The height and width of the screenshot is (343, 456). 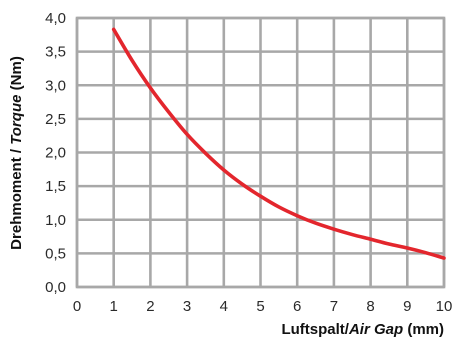 I want to click on y-axis-title: Drehmoment / Torque (Nm), so click(x=16, y=153).